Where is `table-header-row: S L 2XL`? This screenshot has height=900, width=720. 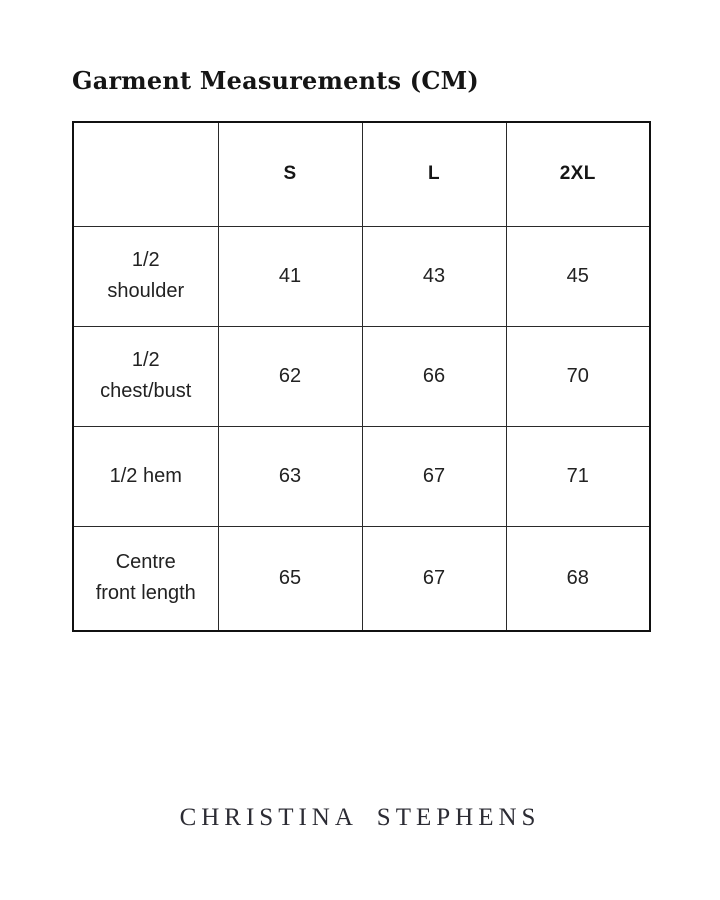 table-header-row: S L 2XL is located at coordinates (361, 174).